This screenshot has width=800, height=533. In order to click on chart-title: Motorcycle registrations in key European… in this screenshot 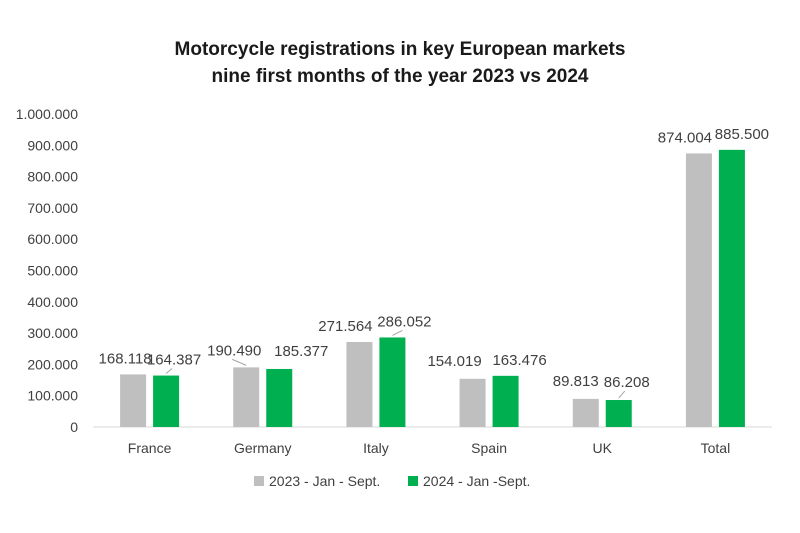, I will do `click(400, 63)`.